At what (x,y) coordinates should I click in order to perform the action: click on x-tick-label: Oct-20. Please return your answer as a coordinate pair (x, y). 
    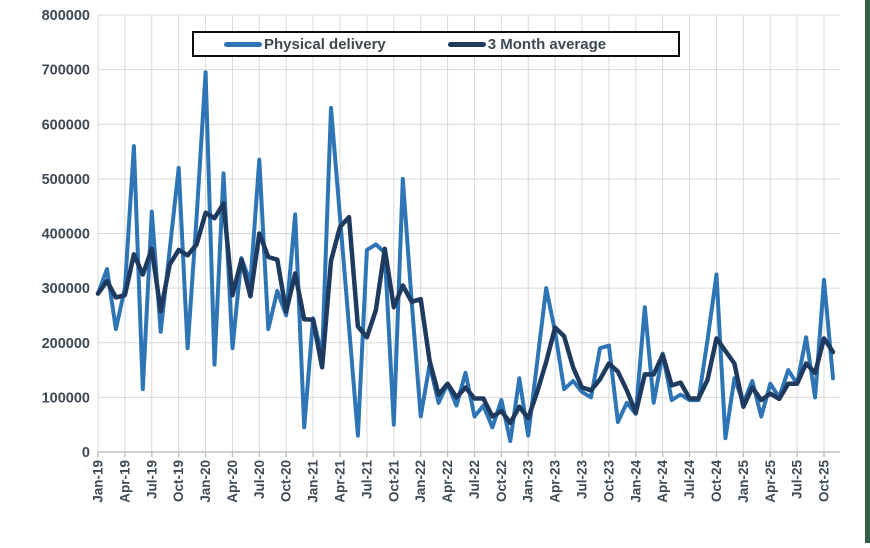
    Looking at the image, I should click on (286, 481).